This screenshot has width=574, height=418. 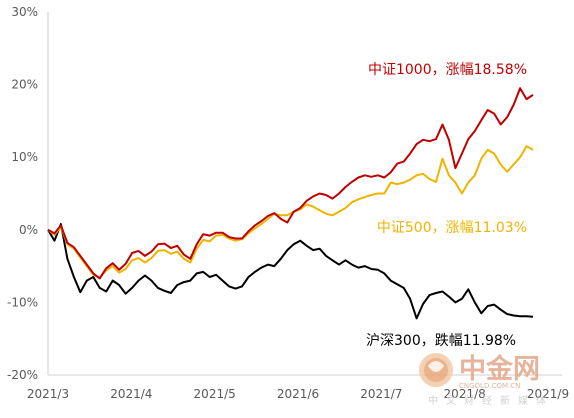 What do you see at coordinates (452, 228) in the screenshot?
I see `series-label-csi500: 中证500，涨幅11.03%` at bounding box center [452, 228].